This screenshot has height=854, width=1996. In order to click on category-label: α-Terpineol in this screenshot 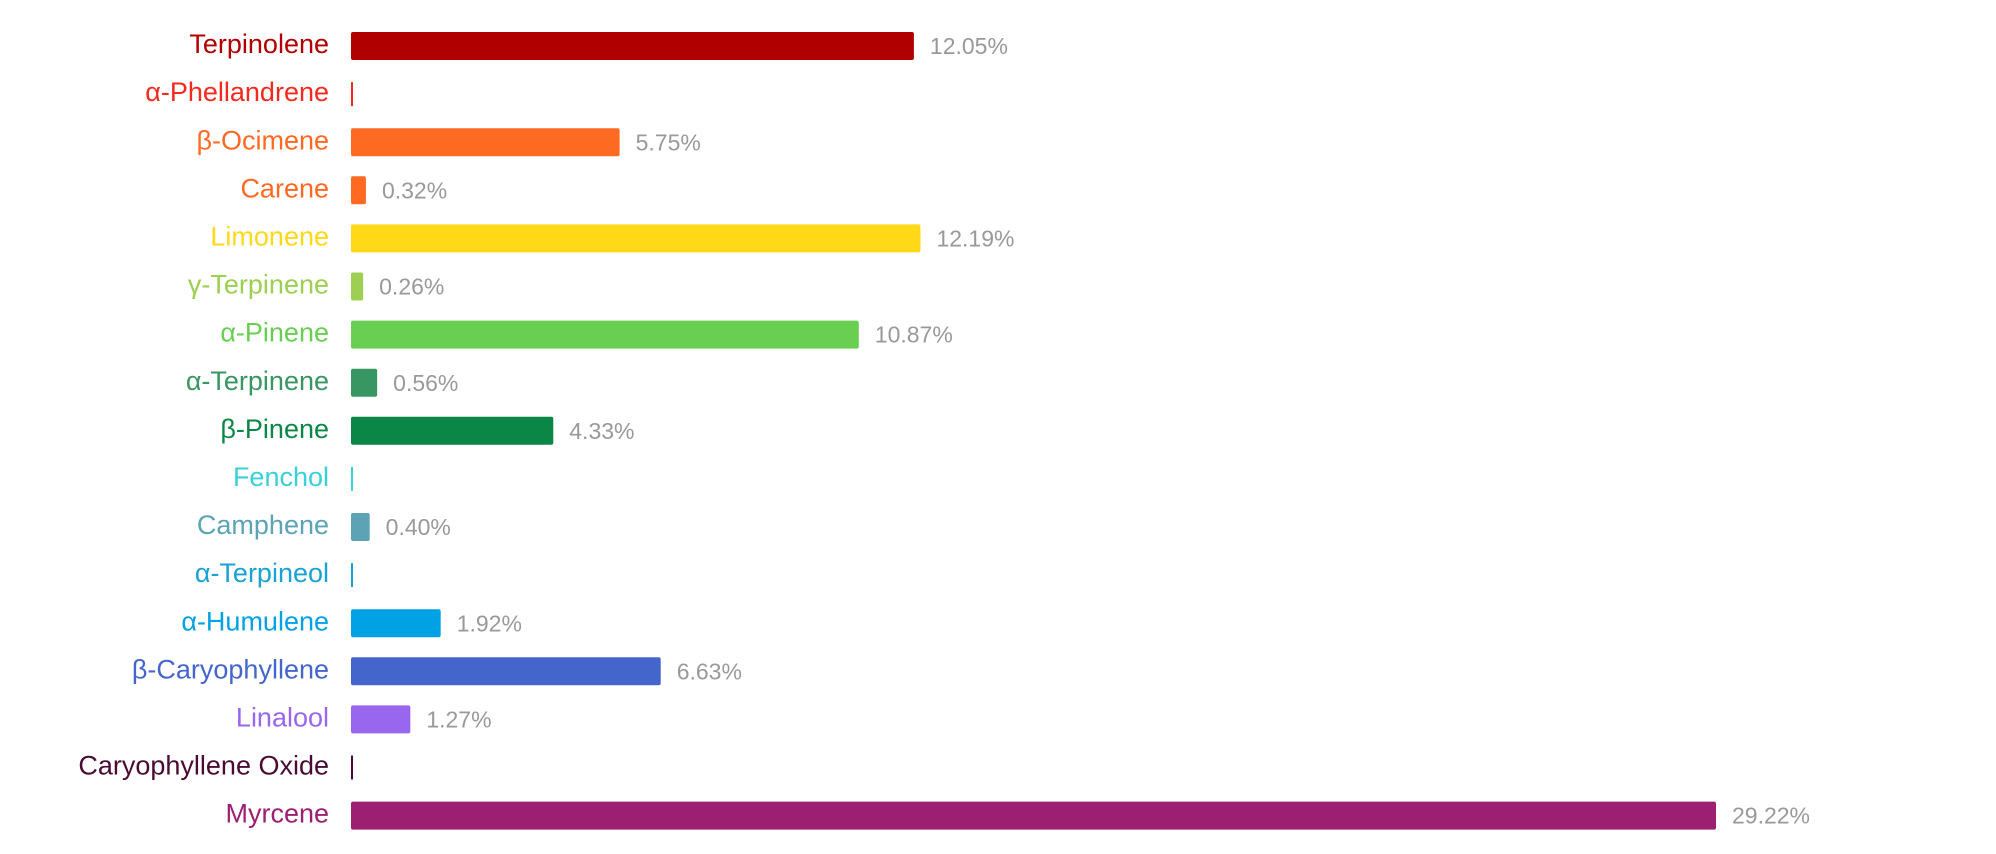, I will do `click(262, 573)`.